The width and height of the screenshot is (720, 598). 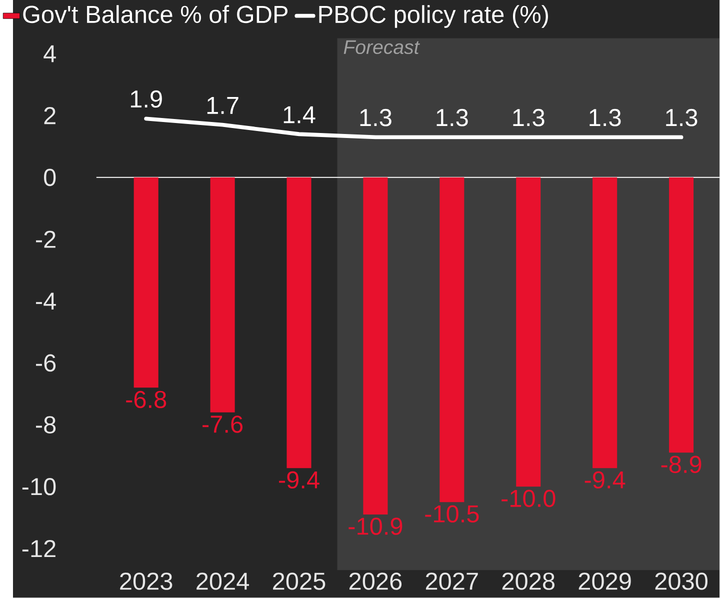 I want to click on x-tick-label: 2023, so click(x=146, y=581).